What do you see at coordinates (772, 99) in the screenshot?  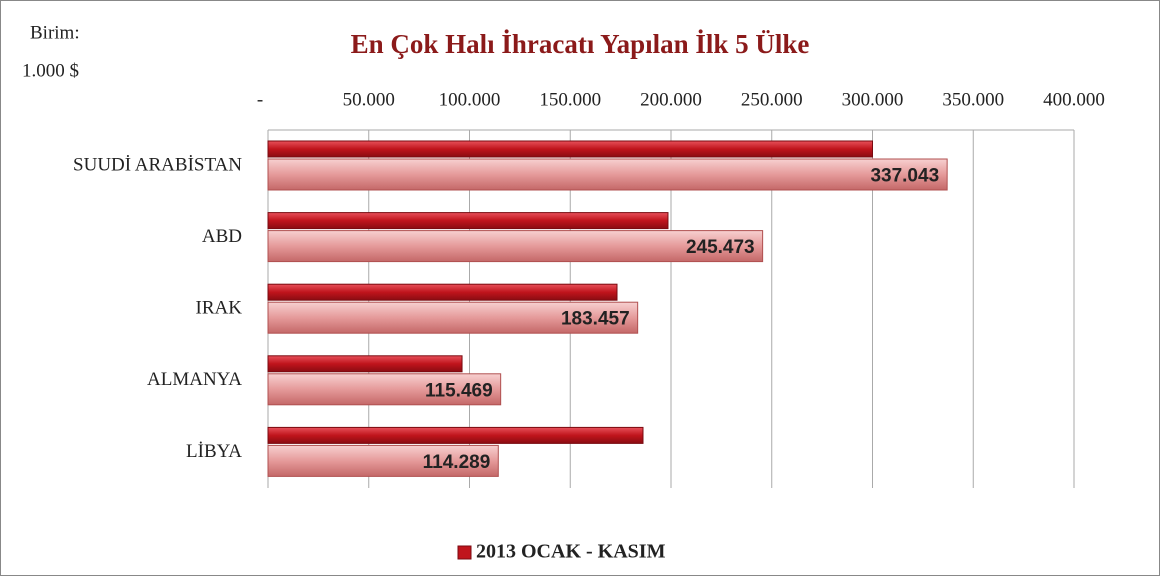 I see `x-tick-label: 250.000` at bounding box center [772, 99].